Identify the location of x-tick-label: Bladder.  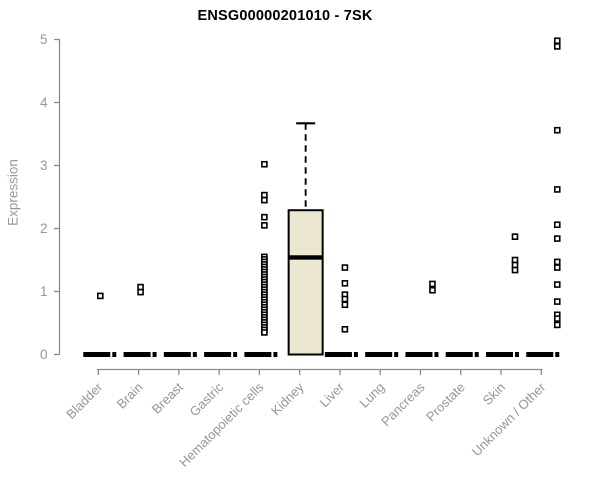
(84, 400).